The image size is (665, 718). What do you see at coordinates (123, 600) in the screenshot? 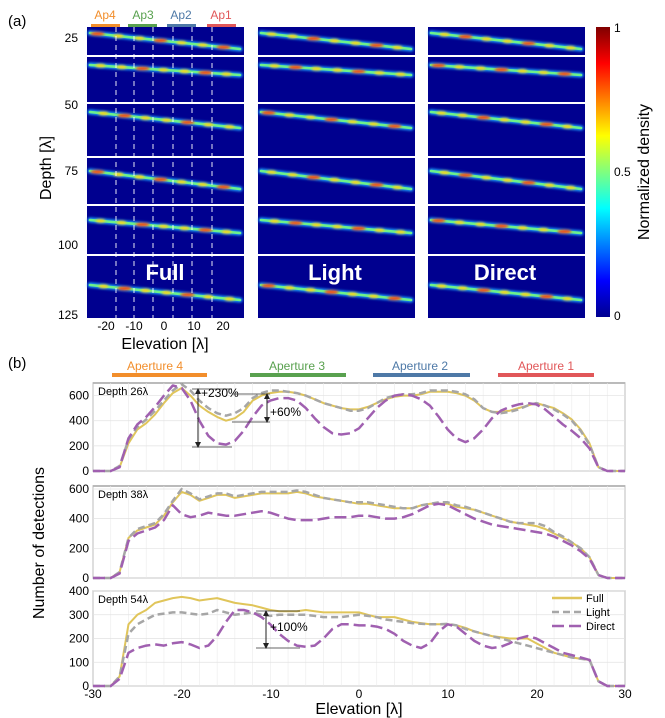
I see `depth-title: Depth 54λ` at bounding box center [123, 600].